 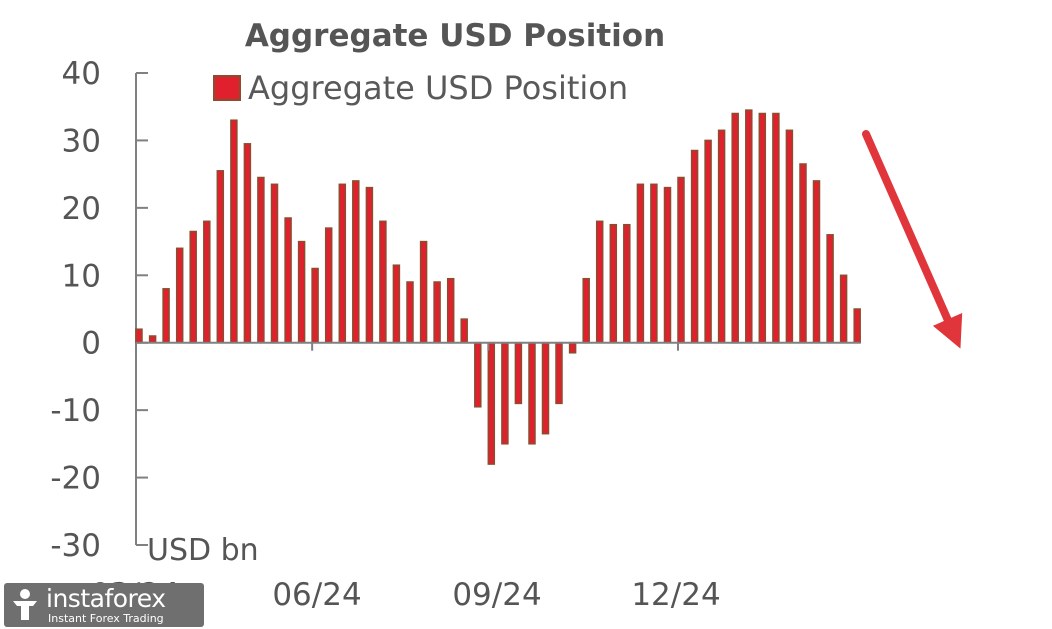 What do you see at coordinates (81, 74) in the screenshot?
I see `y-tick-label: 40` at bounding box center [81, 74].